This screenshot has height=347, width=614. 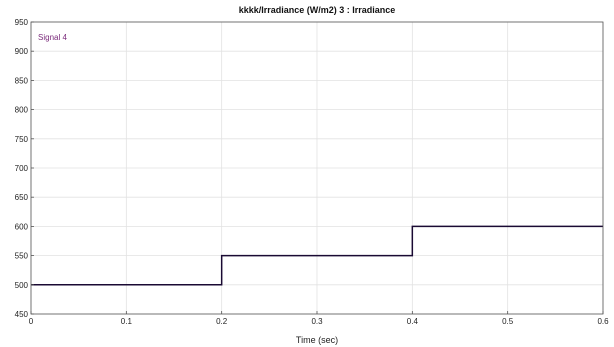 I want to click on x-axis-label: Time (sec), so click(x=317, y=340).